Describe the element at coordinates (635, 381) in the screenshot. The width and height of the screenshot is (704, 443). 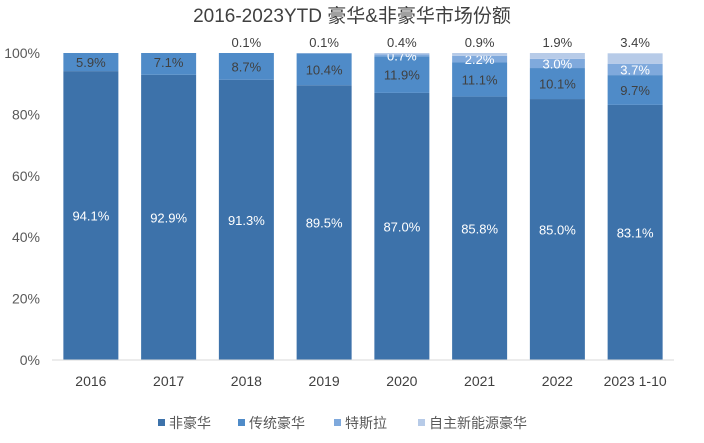
I see `x-tick-label: 2023 1-10` at that location.